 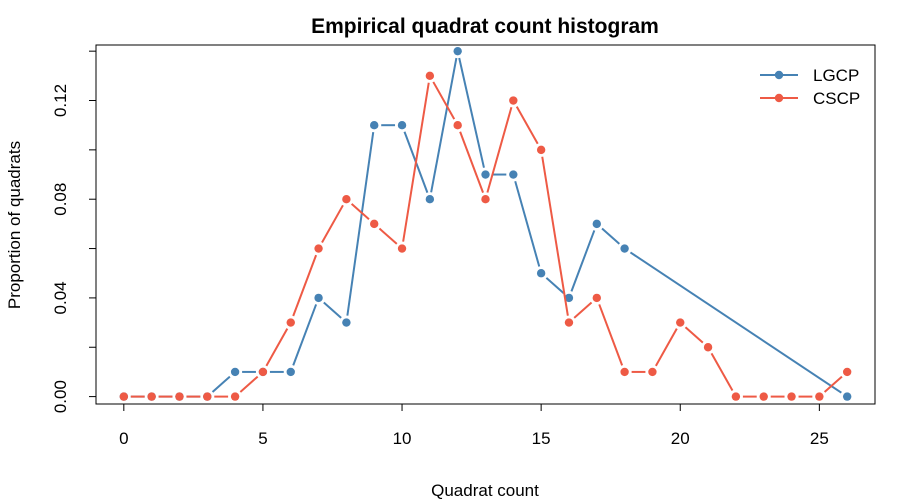 I want to click on y-tick-label: 0.08, so click(x=60, y=199).